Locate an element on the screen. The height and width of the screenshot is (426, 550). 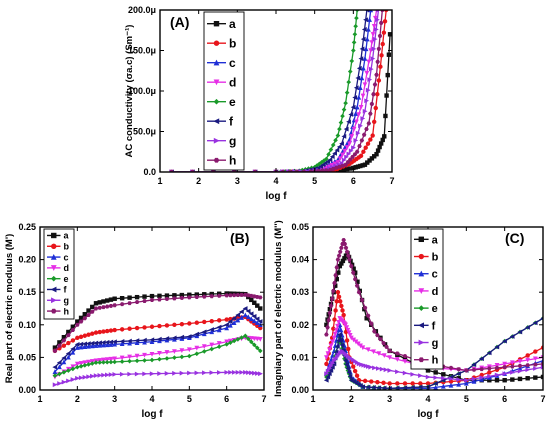
y-tick-label: 0.0 is located at coordinates (149, 172).